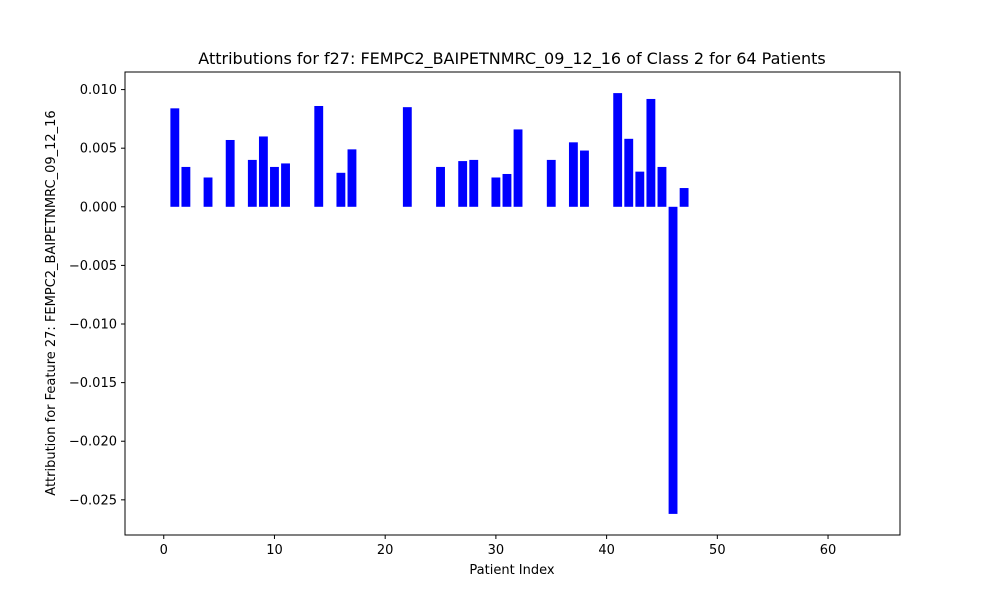 The image size is (1000, 600). I want to click on y-tick-label: −0.010, so click(93, 325).